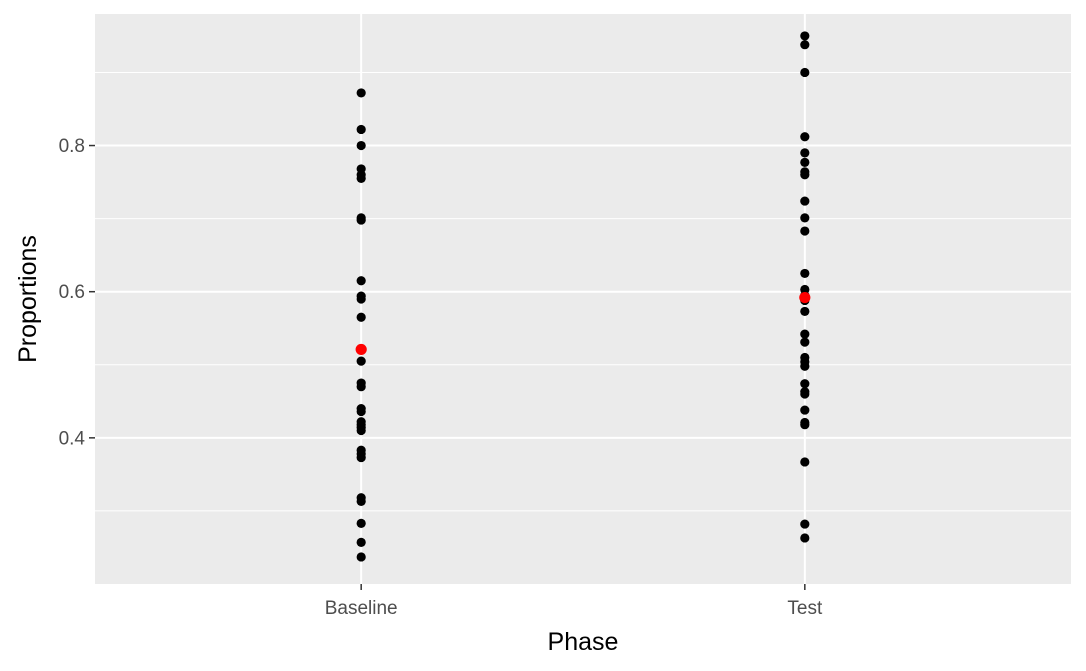 The image size is (1086, 671). Describe the element at coordinates (361, 608) in the screenshot. I see `x-tick-label: Baseline` at that location.